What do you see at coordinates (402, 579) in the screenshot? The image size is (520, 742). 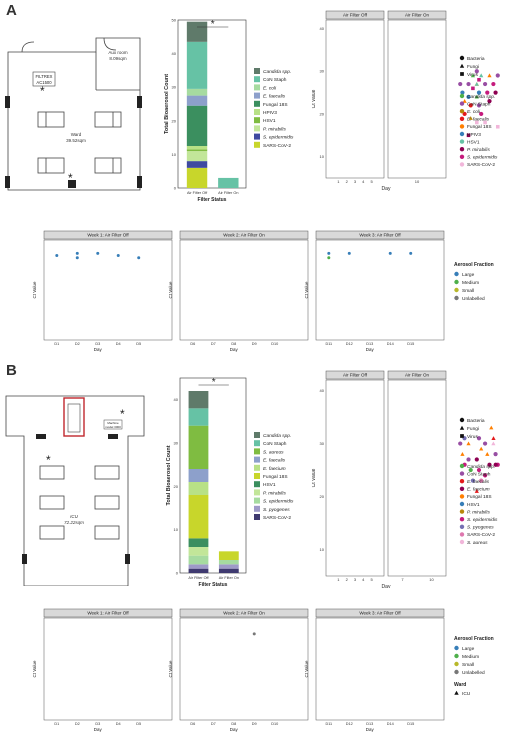 I see `x-tick-label: 7` at bounding box center [402, 579].